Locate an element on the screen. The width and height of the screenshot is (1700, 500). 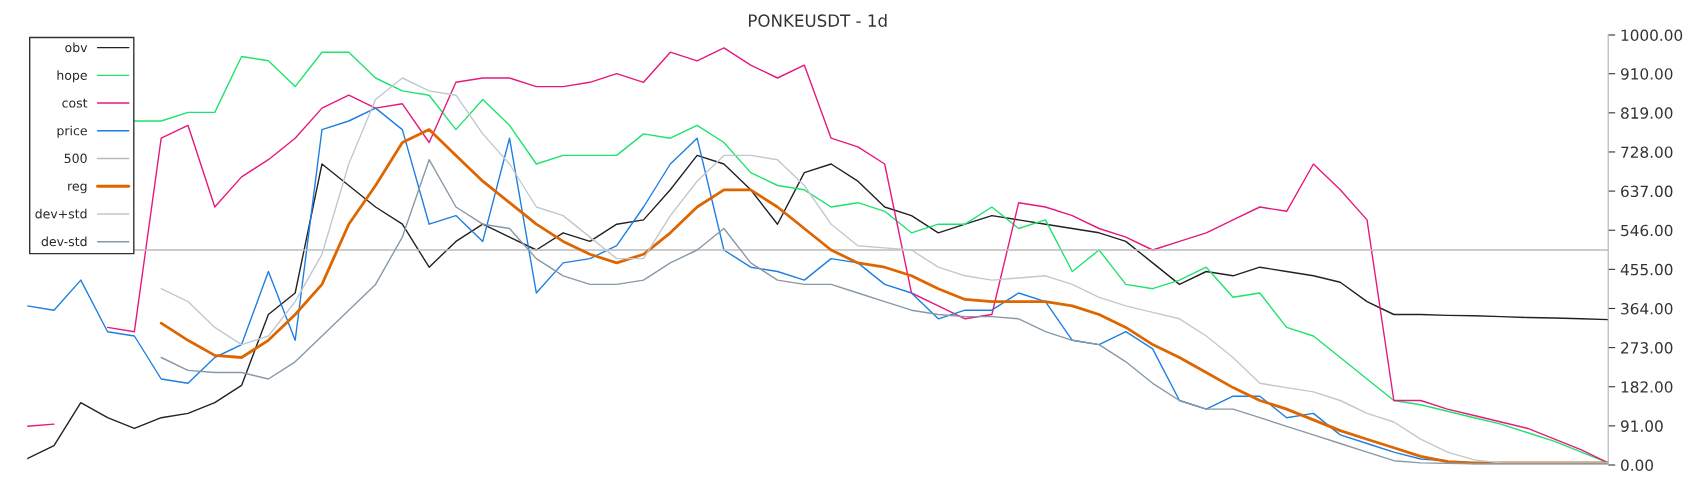
y-tick-label: 728.00 is located at coordinates (1647, 152).